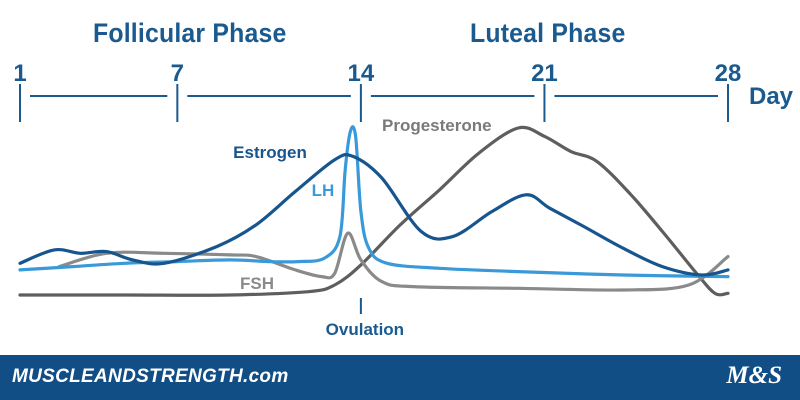  What do you see at coordinates (437, 125) in the screenshot?
I see `series-label-progesterone: Progesterone` at bounding box center [437, 125].